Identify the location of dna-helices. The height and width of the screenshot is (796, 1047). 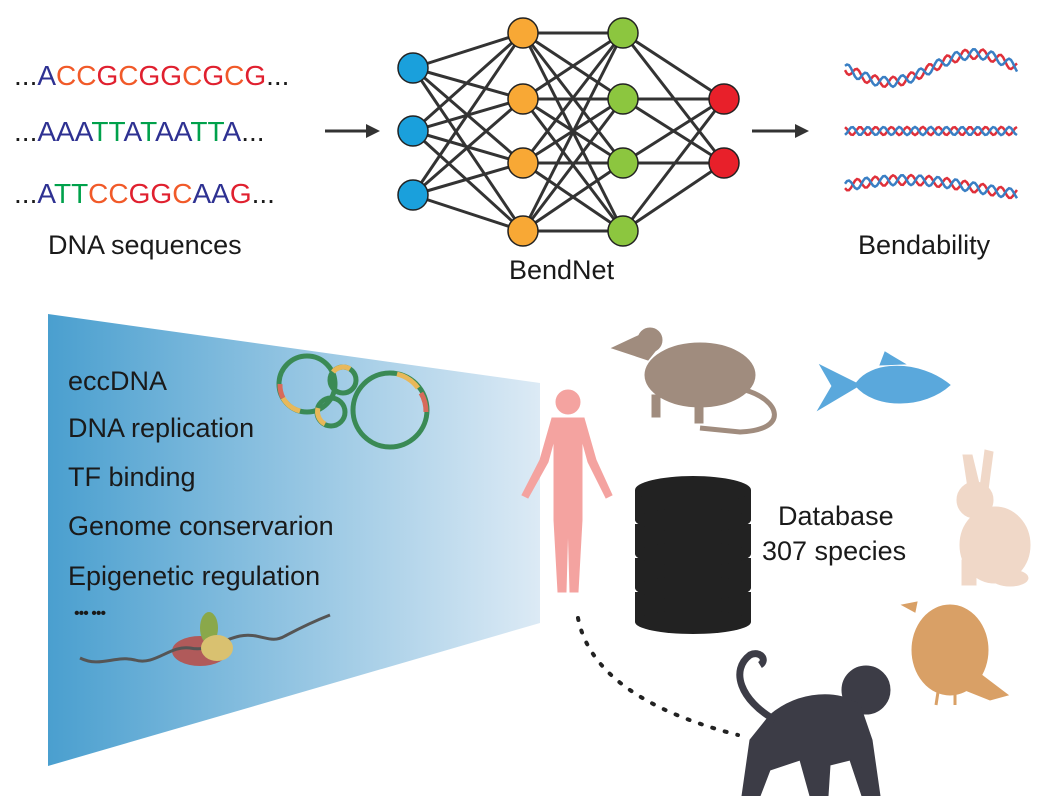
(931, 124).